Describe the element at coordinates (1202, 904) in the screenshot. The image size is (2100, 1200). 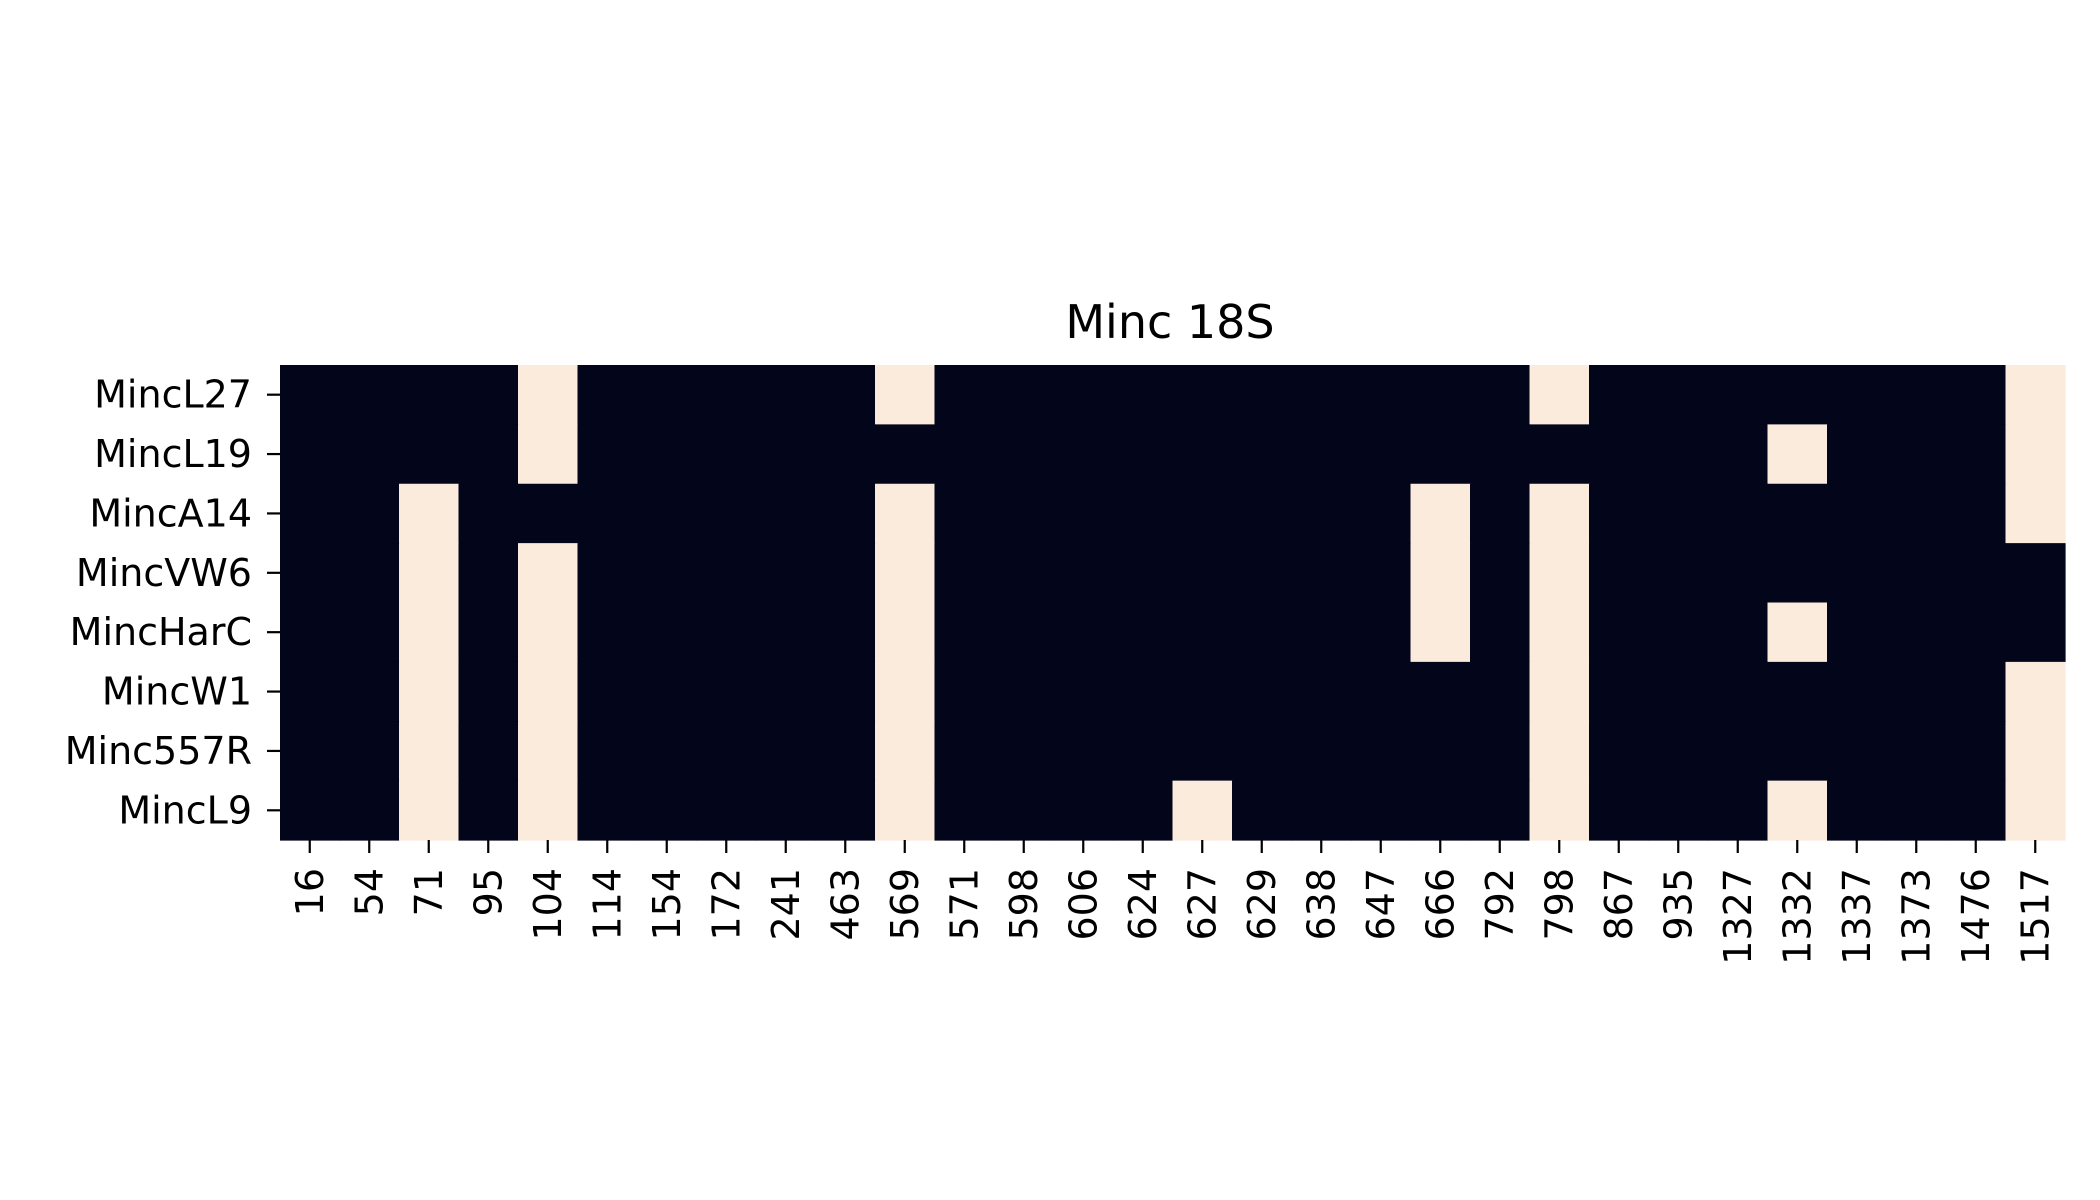
I see `x-tick-label: 627` at that location.